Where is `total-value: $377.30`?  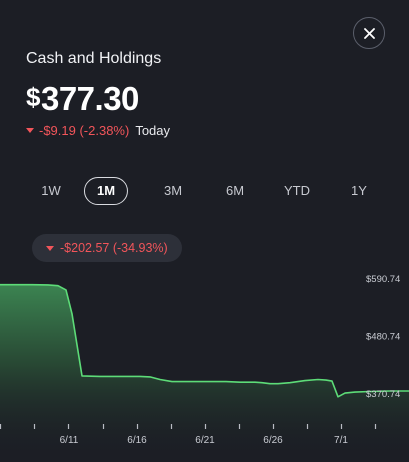 total-value: $377.30 is located at coordinates (82, 99).